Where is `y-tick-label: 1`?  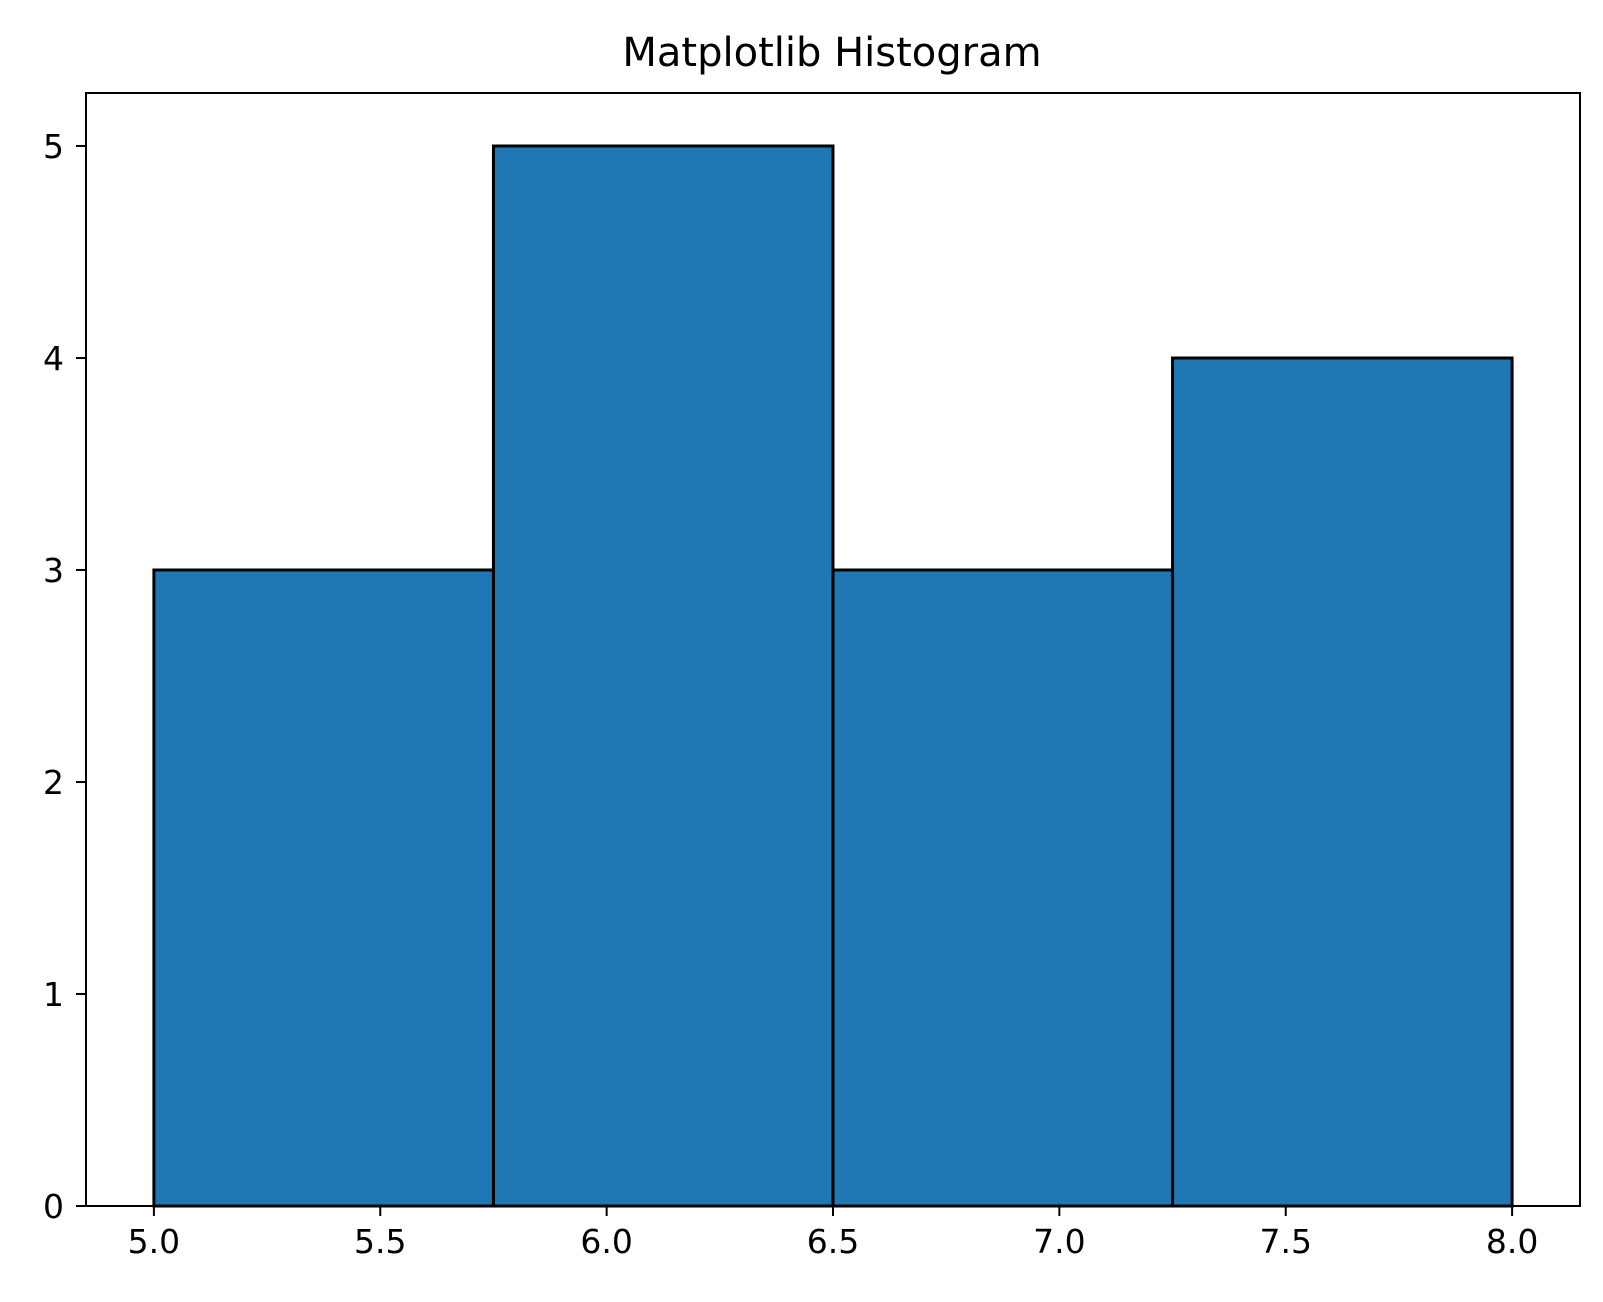
y-tick-label: 1 is located at coordinates (53, 994).